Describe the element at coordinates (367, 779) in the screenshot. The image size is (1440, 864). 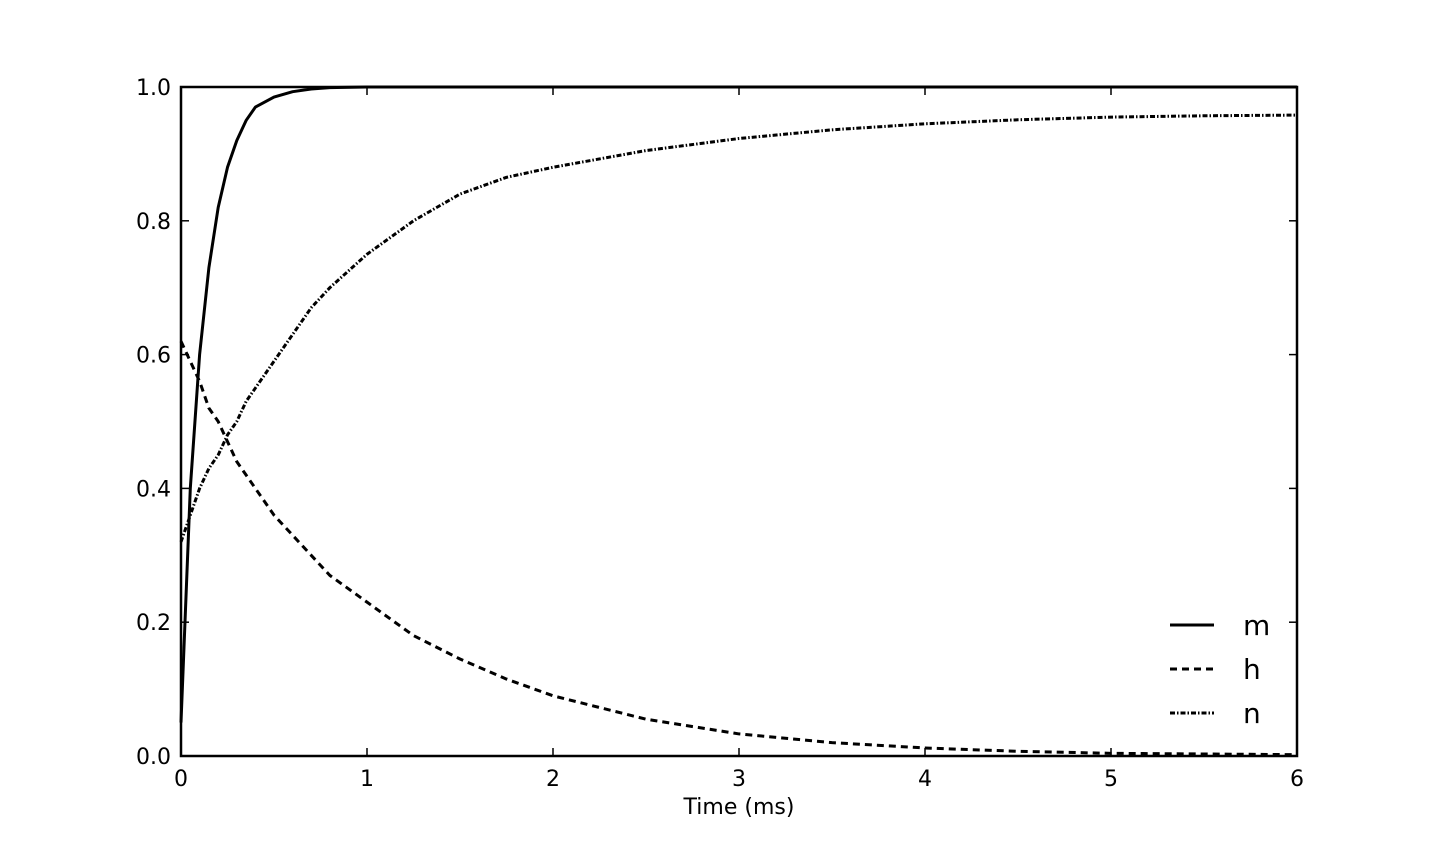
I see `x-tick-label: 1` at that location.